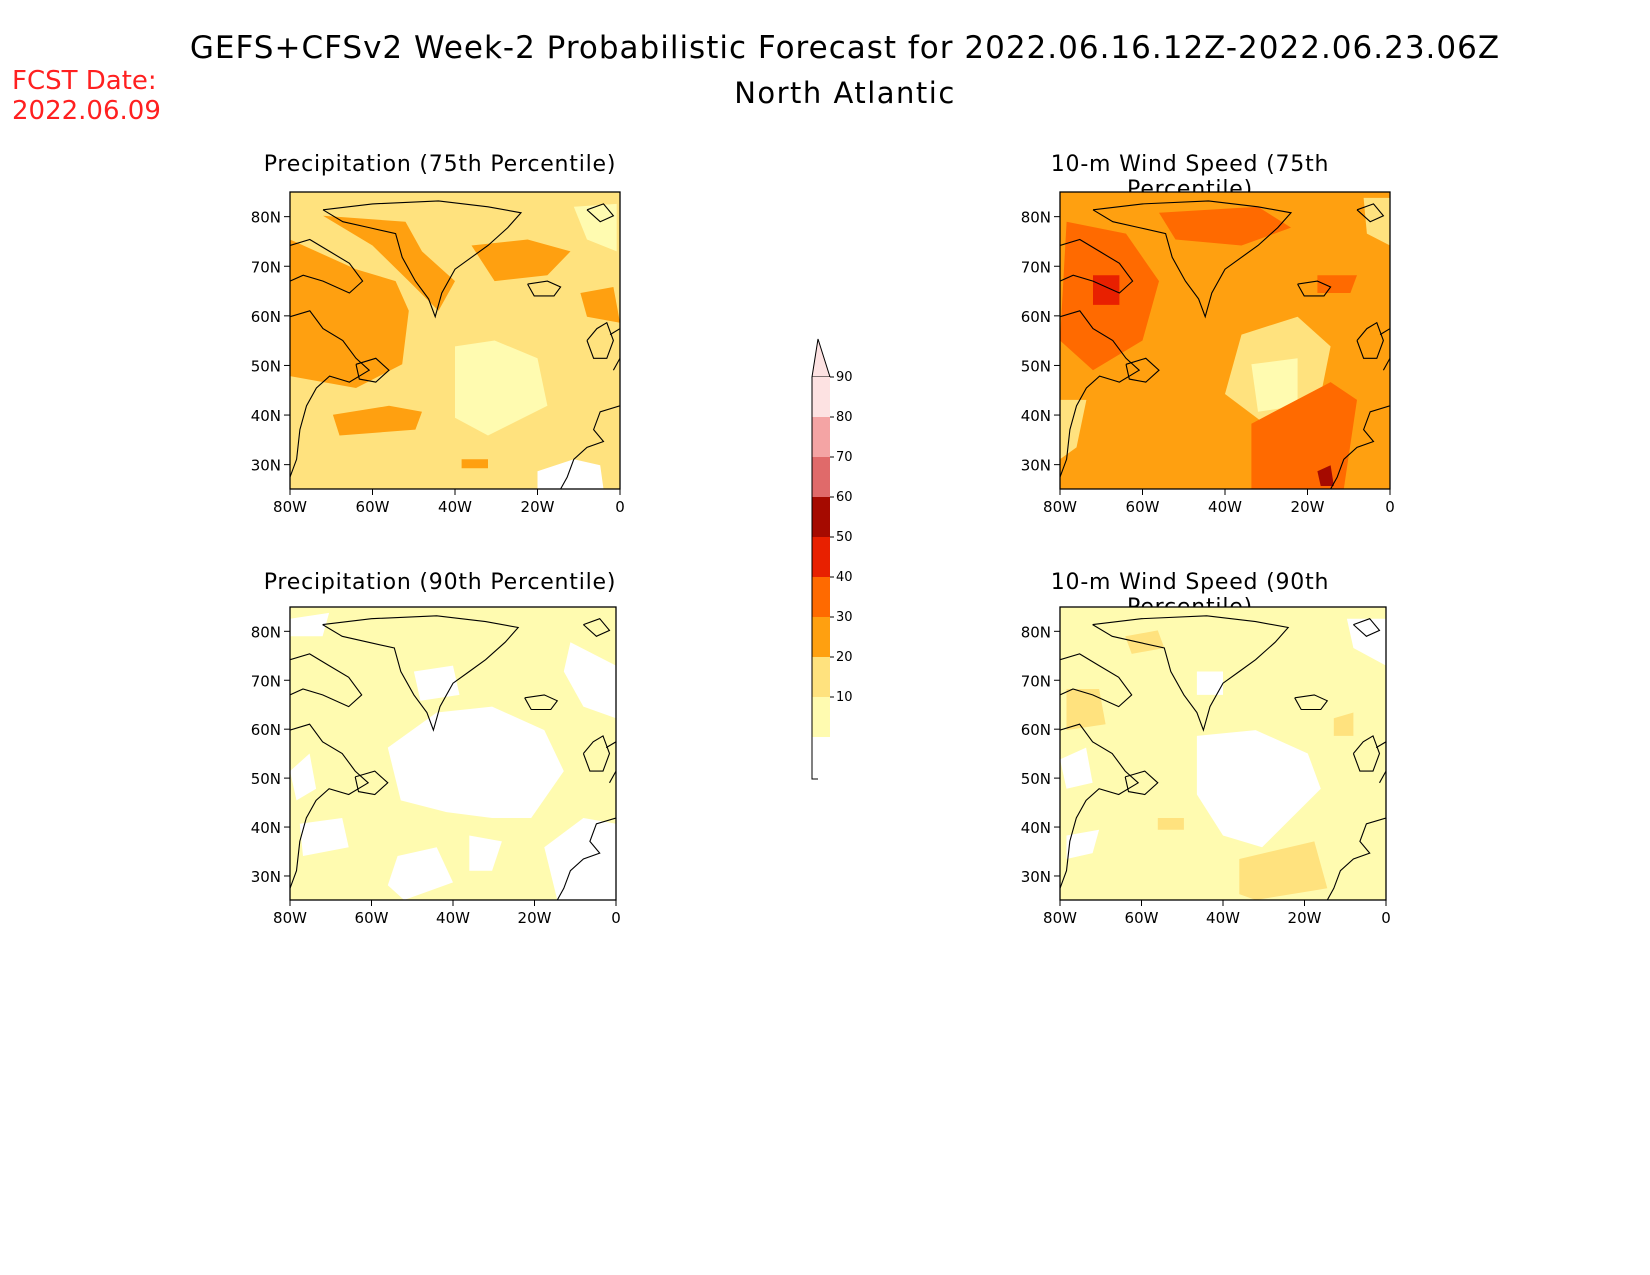 Image resolution: width=1650 pixels, height=1275 pixels. What do you see at coordinates (832, 559) in the screenshot?
I see `colorbar: 90 80 70 60 50 40 30 20 10` at bounding box center [832, 559].